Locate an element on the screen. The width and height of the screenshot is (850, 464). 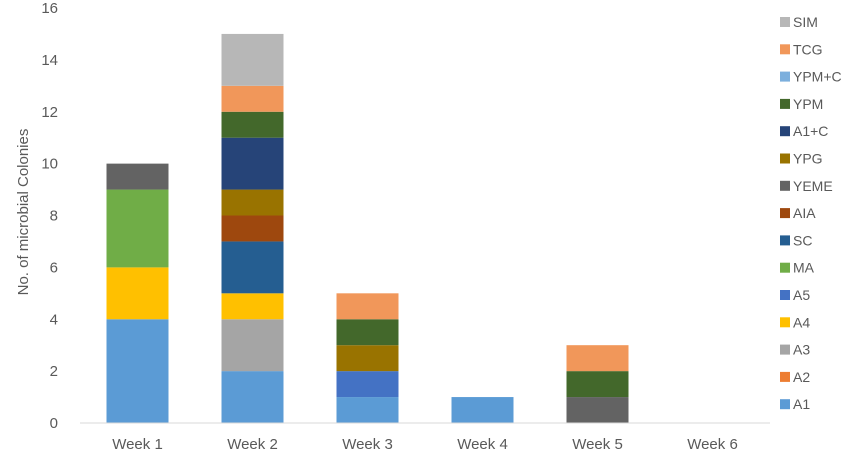
legend-label: YPG is located at coordinates (808, 159).